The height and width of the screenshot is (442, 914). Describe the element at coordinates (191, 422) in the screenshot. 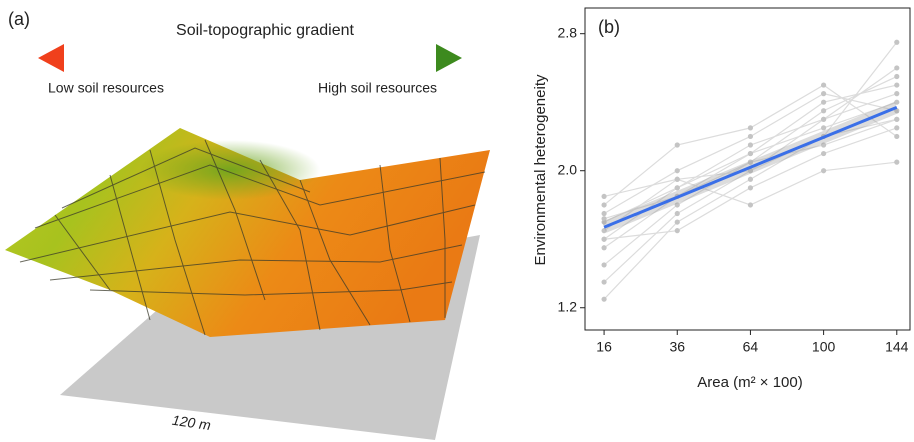

I see `scale-label: 120 m` at that location.